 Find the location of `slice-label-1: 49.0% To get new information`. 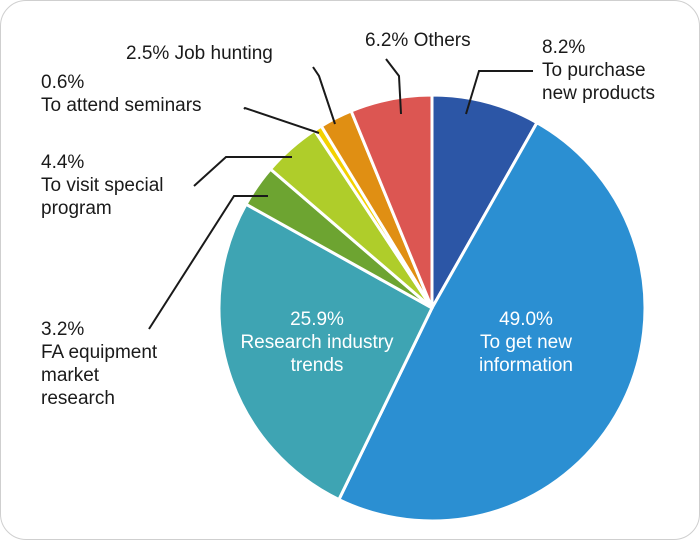

slice-label-1: 49.0% To get new information is located at coordinates (526, 342).